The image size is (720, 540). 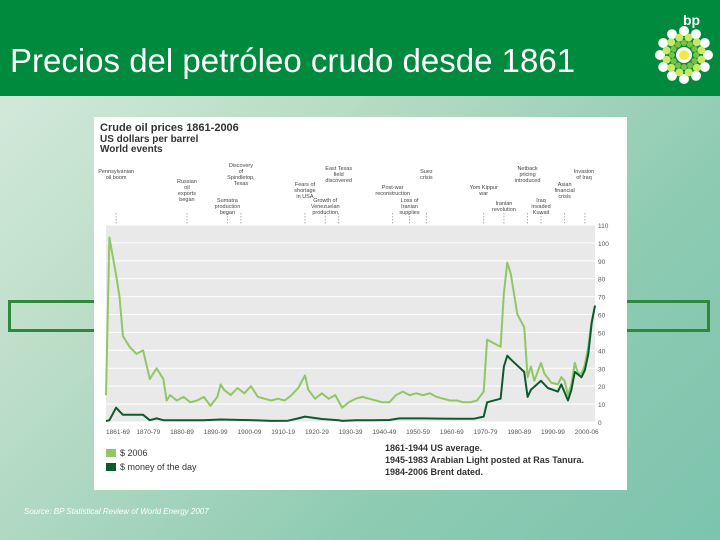 I want to click on x-tick-label: 1861-69, so click(x=118, y=432).